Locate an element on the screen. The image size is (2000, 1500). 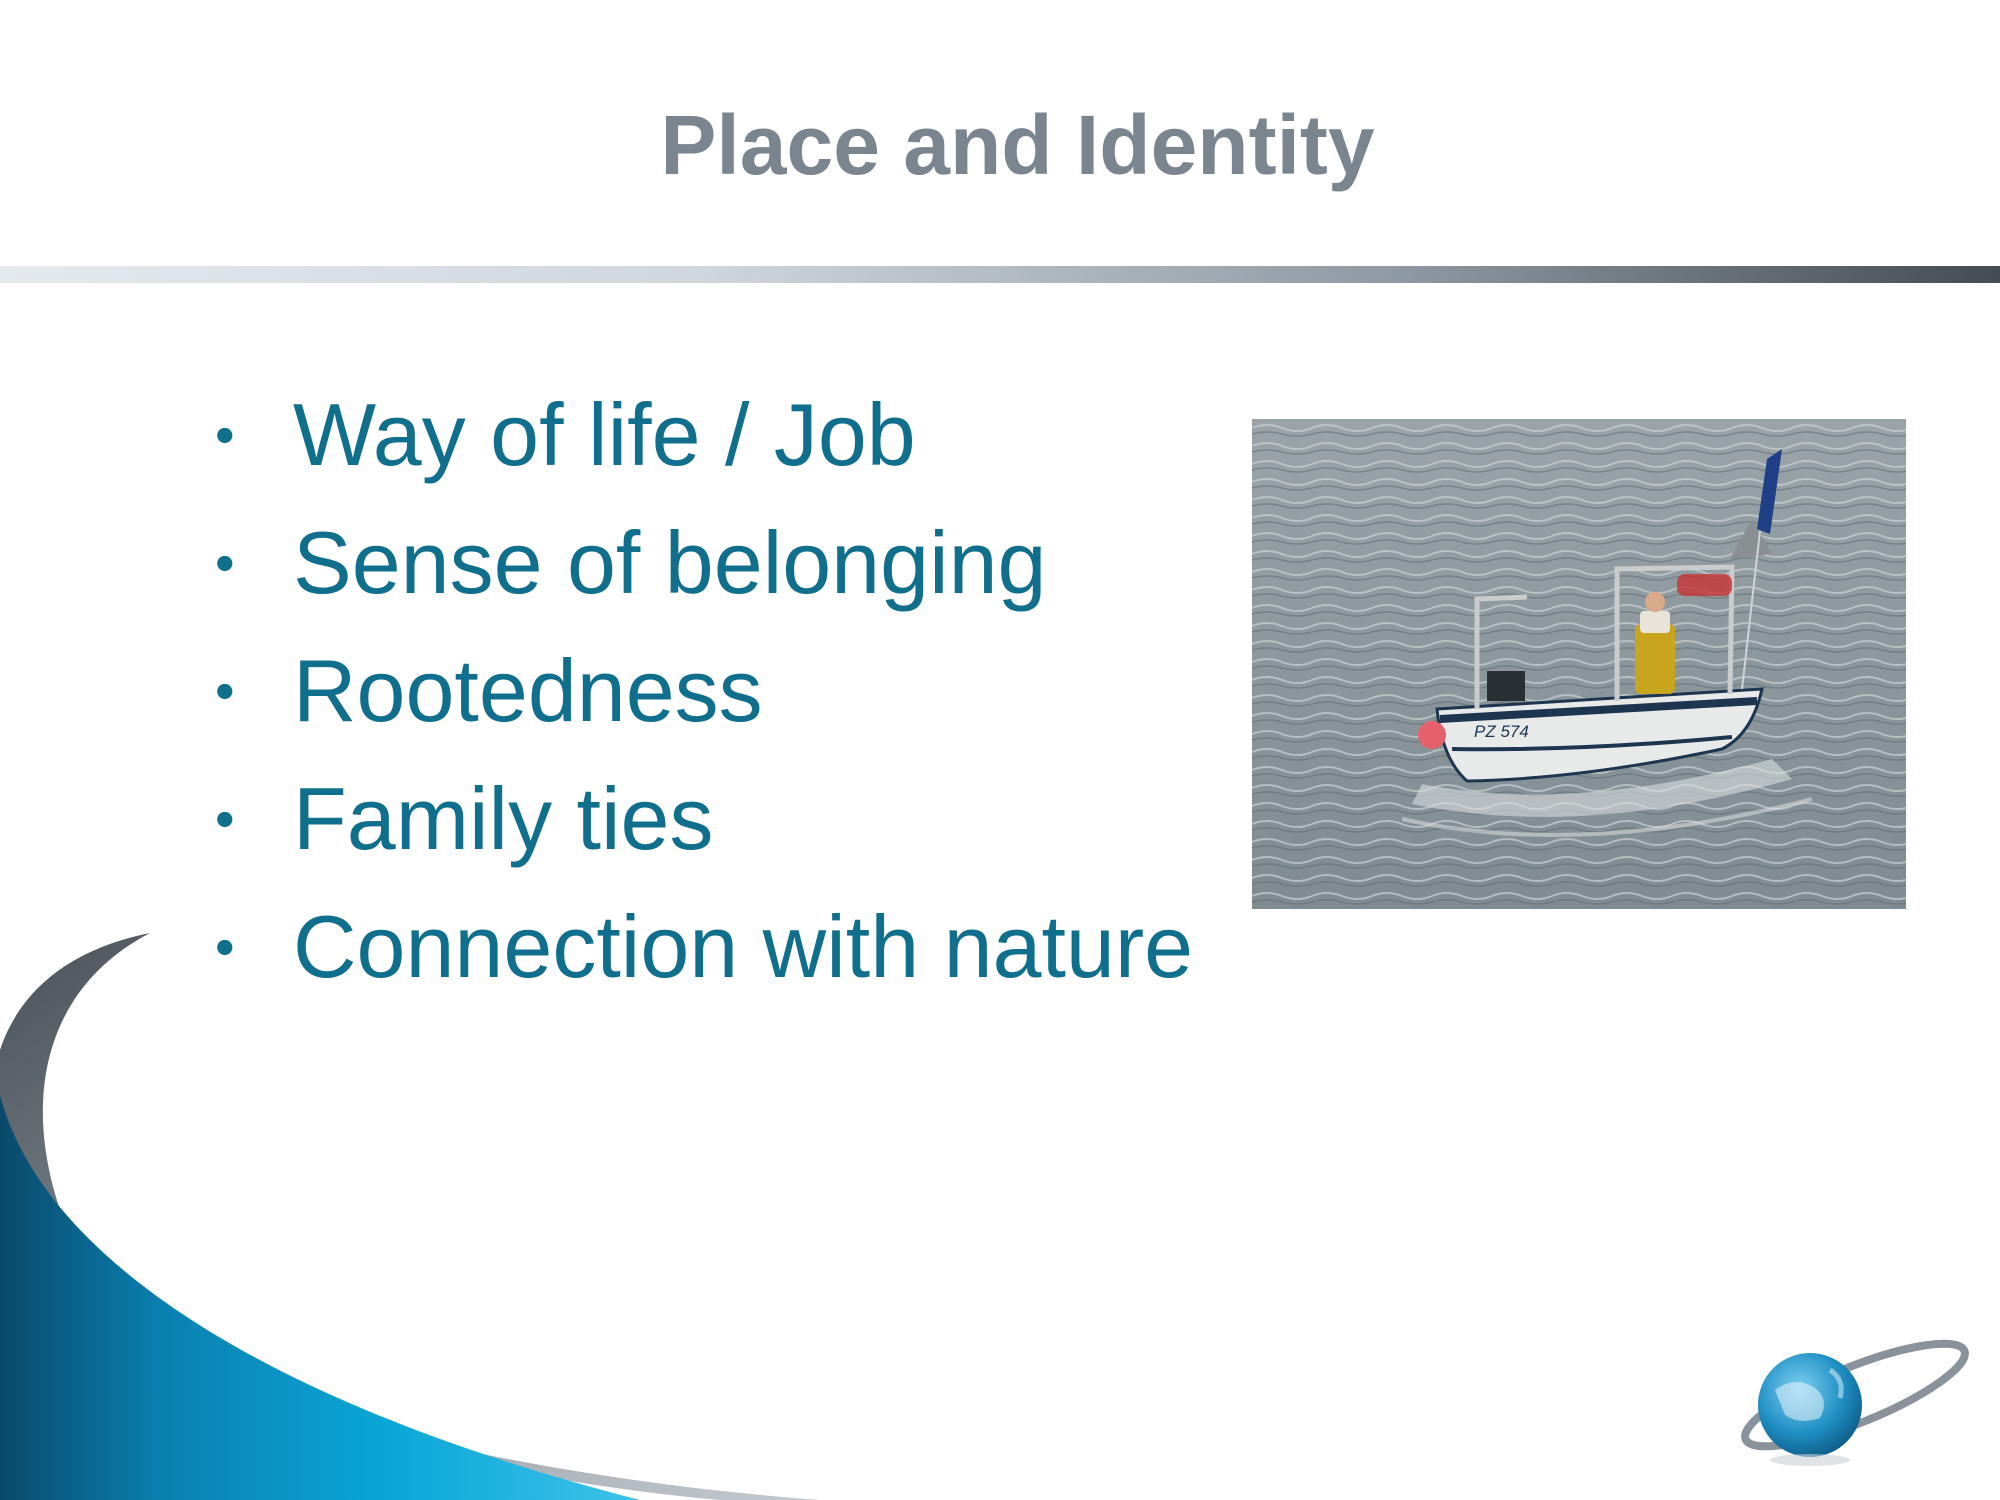
bullet-text: Rootedness is located at coordinates (528, 690).